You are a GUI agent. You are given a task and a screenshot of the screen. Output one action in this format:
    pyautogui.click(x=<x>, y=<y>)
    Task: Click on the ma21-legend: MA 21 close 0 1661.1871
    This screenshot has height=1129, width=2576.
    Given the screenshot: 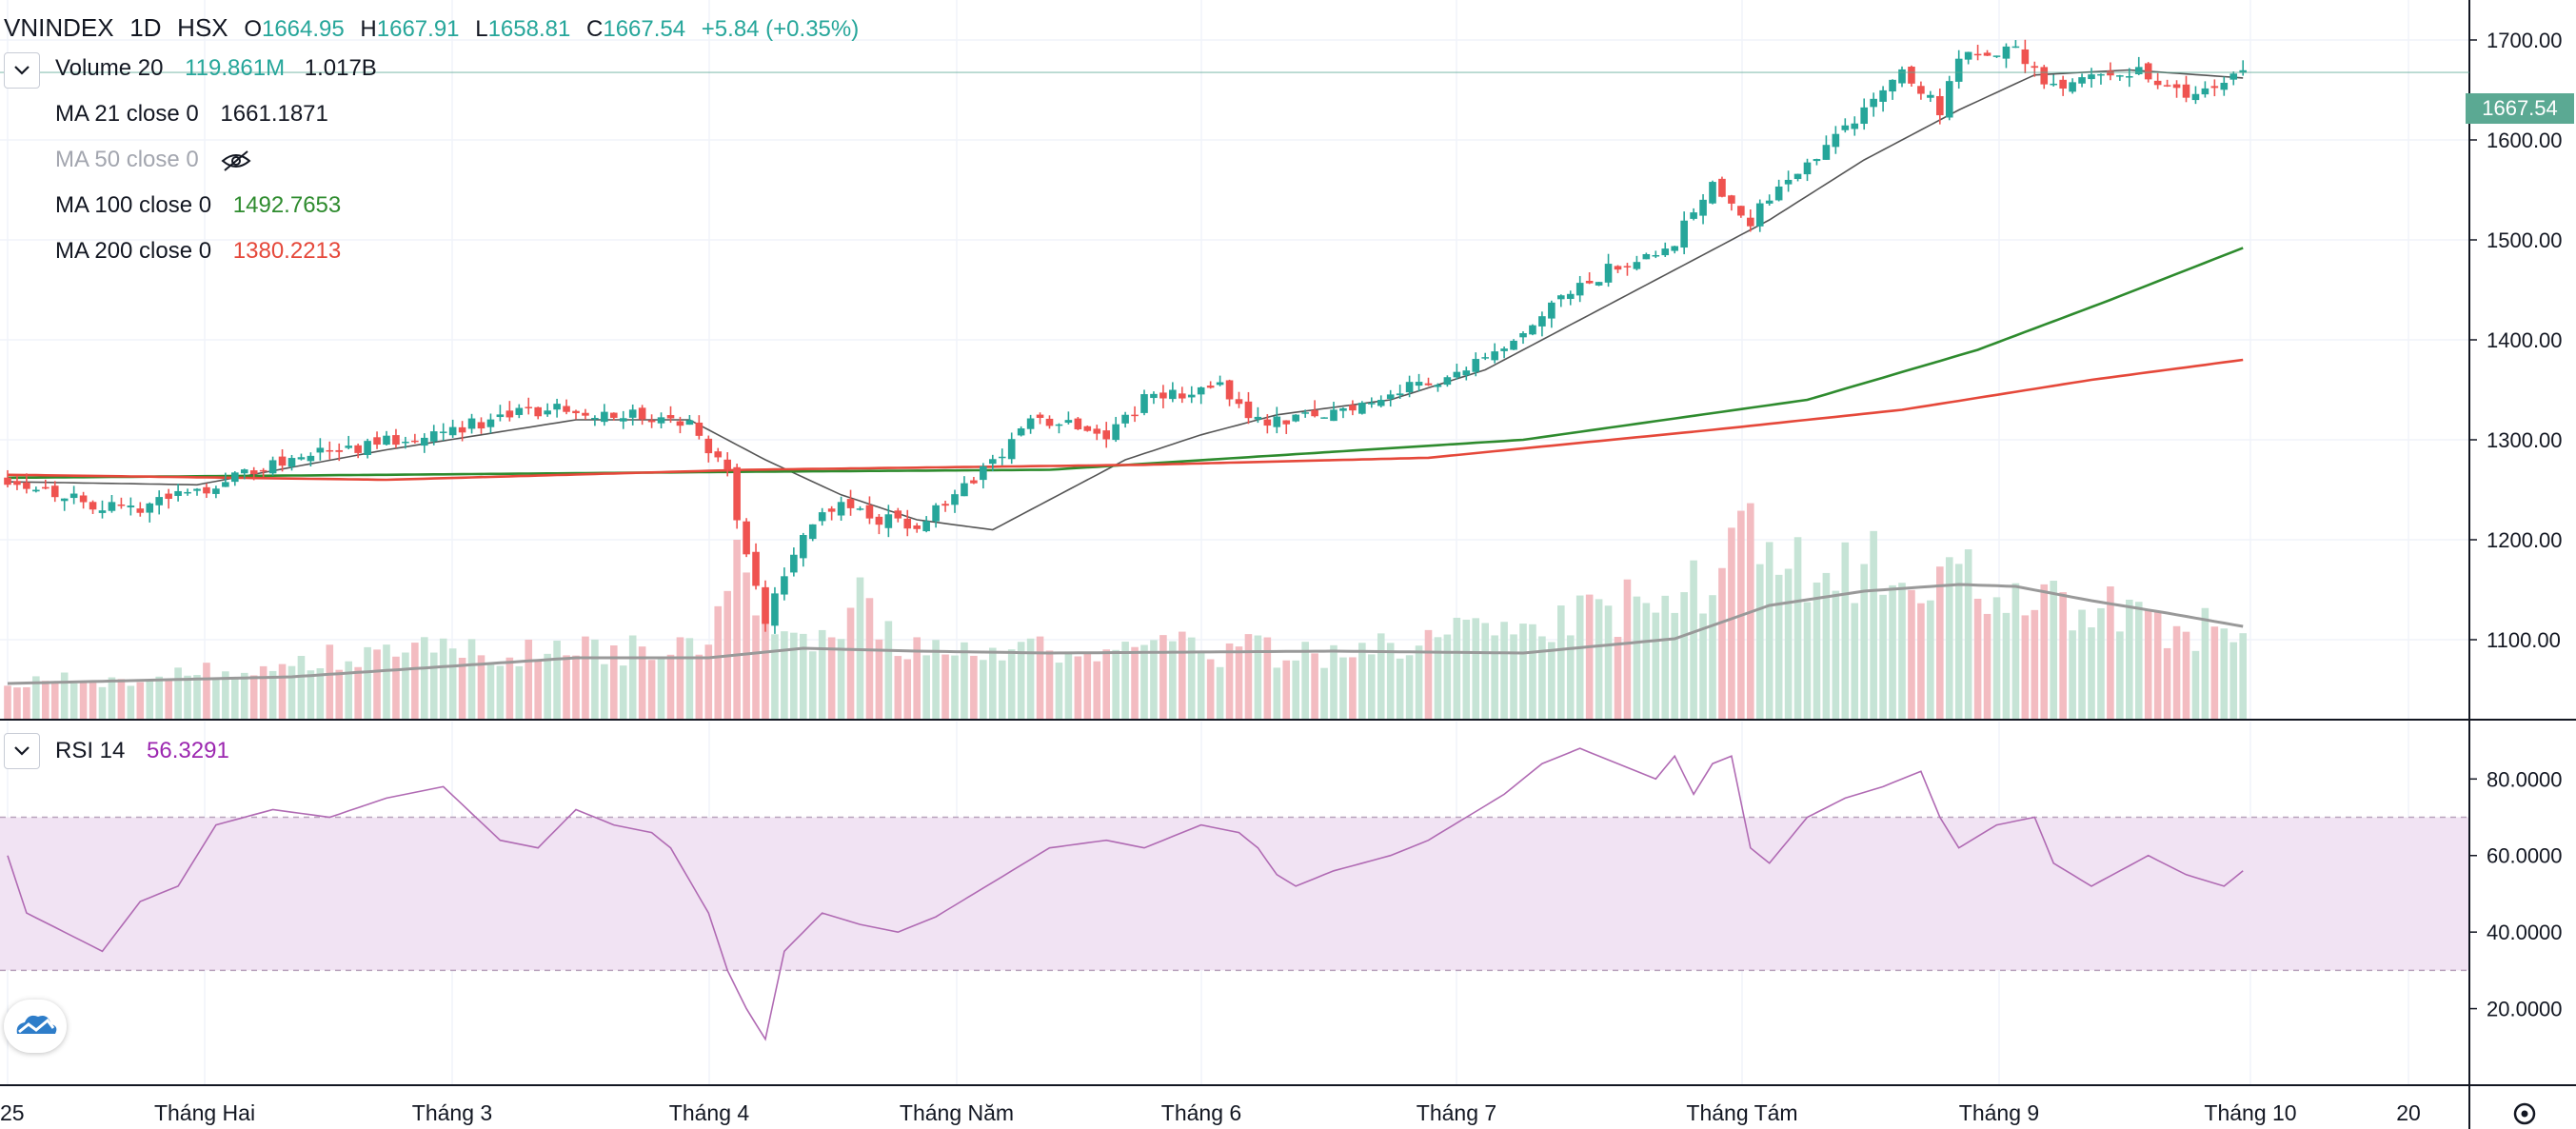 What is the action you would take?
    pyautogui.click(x=191, y=114)
    